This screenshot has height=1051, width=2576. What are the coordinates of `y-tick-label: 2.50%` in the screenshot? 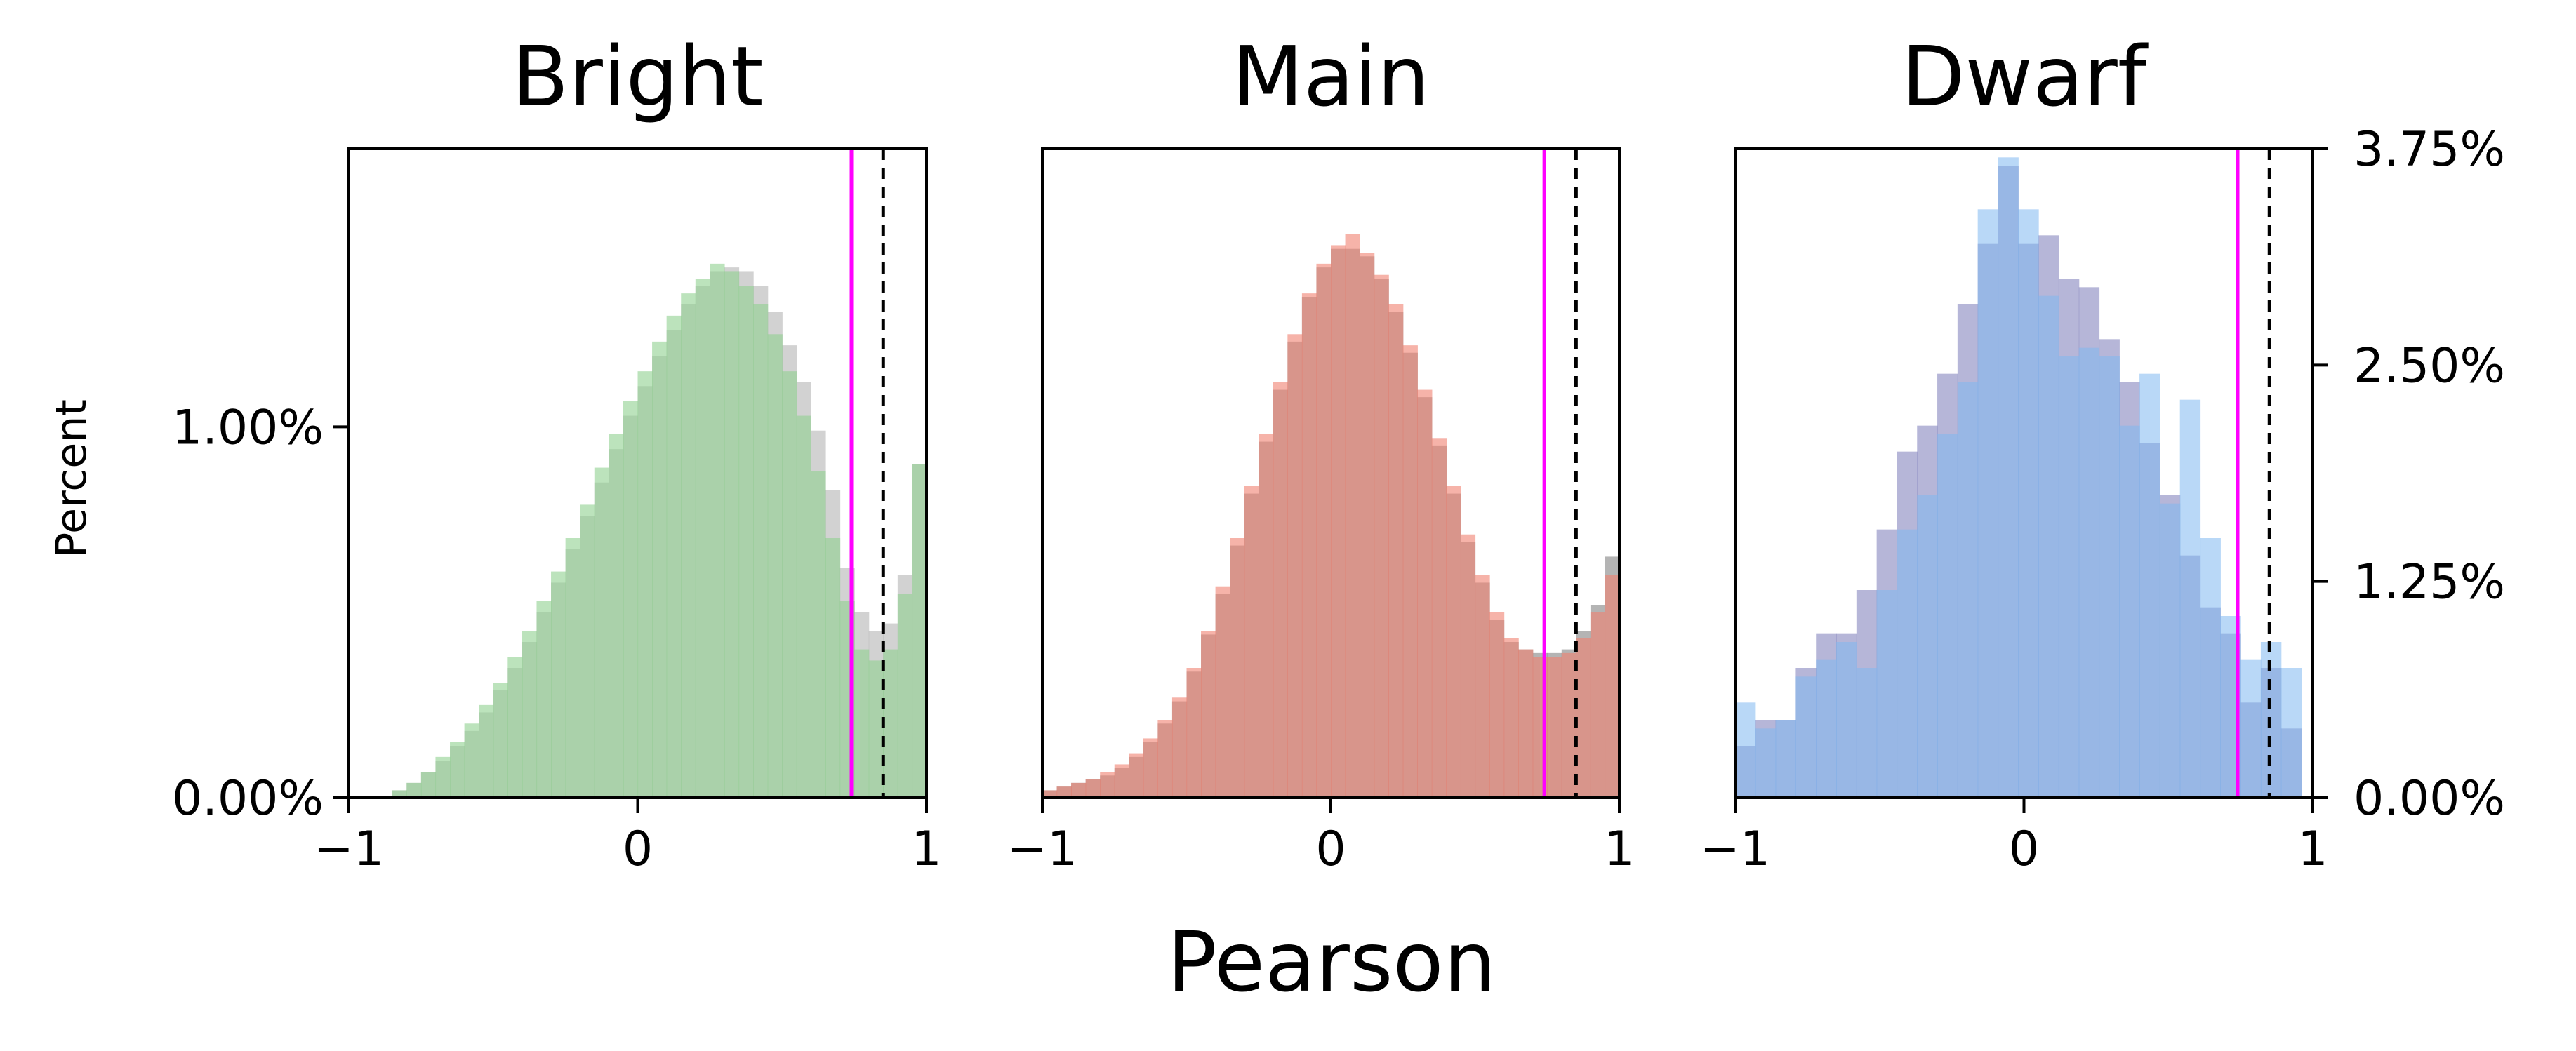 It's located at (2429, 366).